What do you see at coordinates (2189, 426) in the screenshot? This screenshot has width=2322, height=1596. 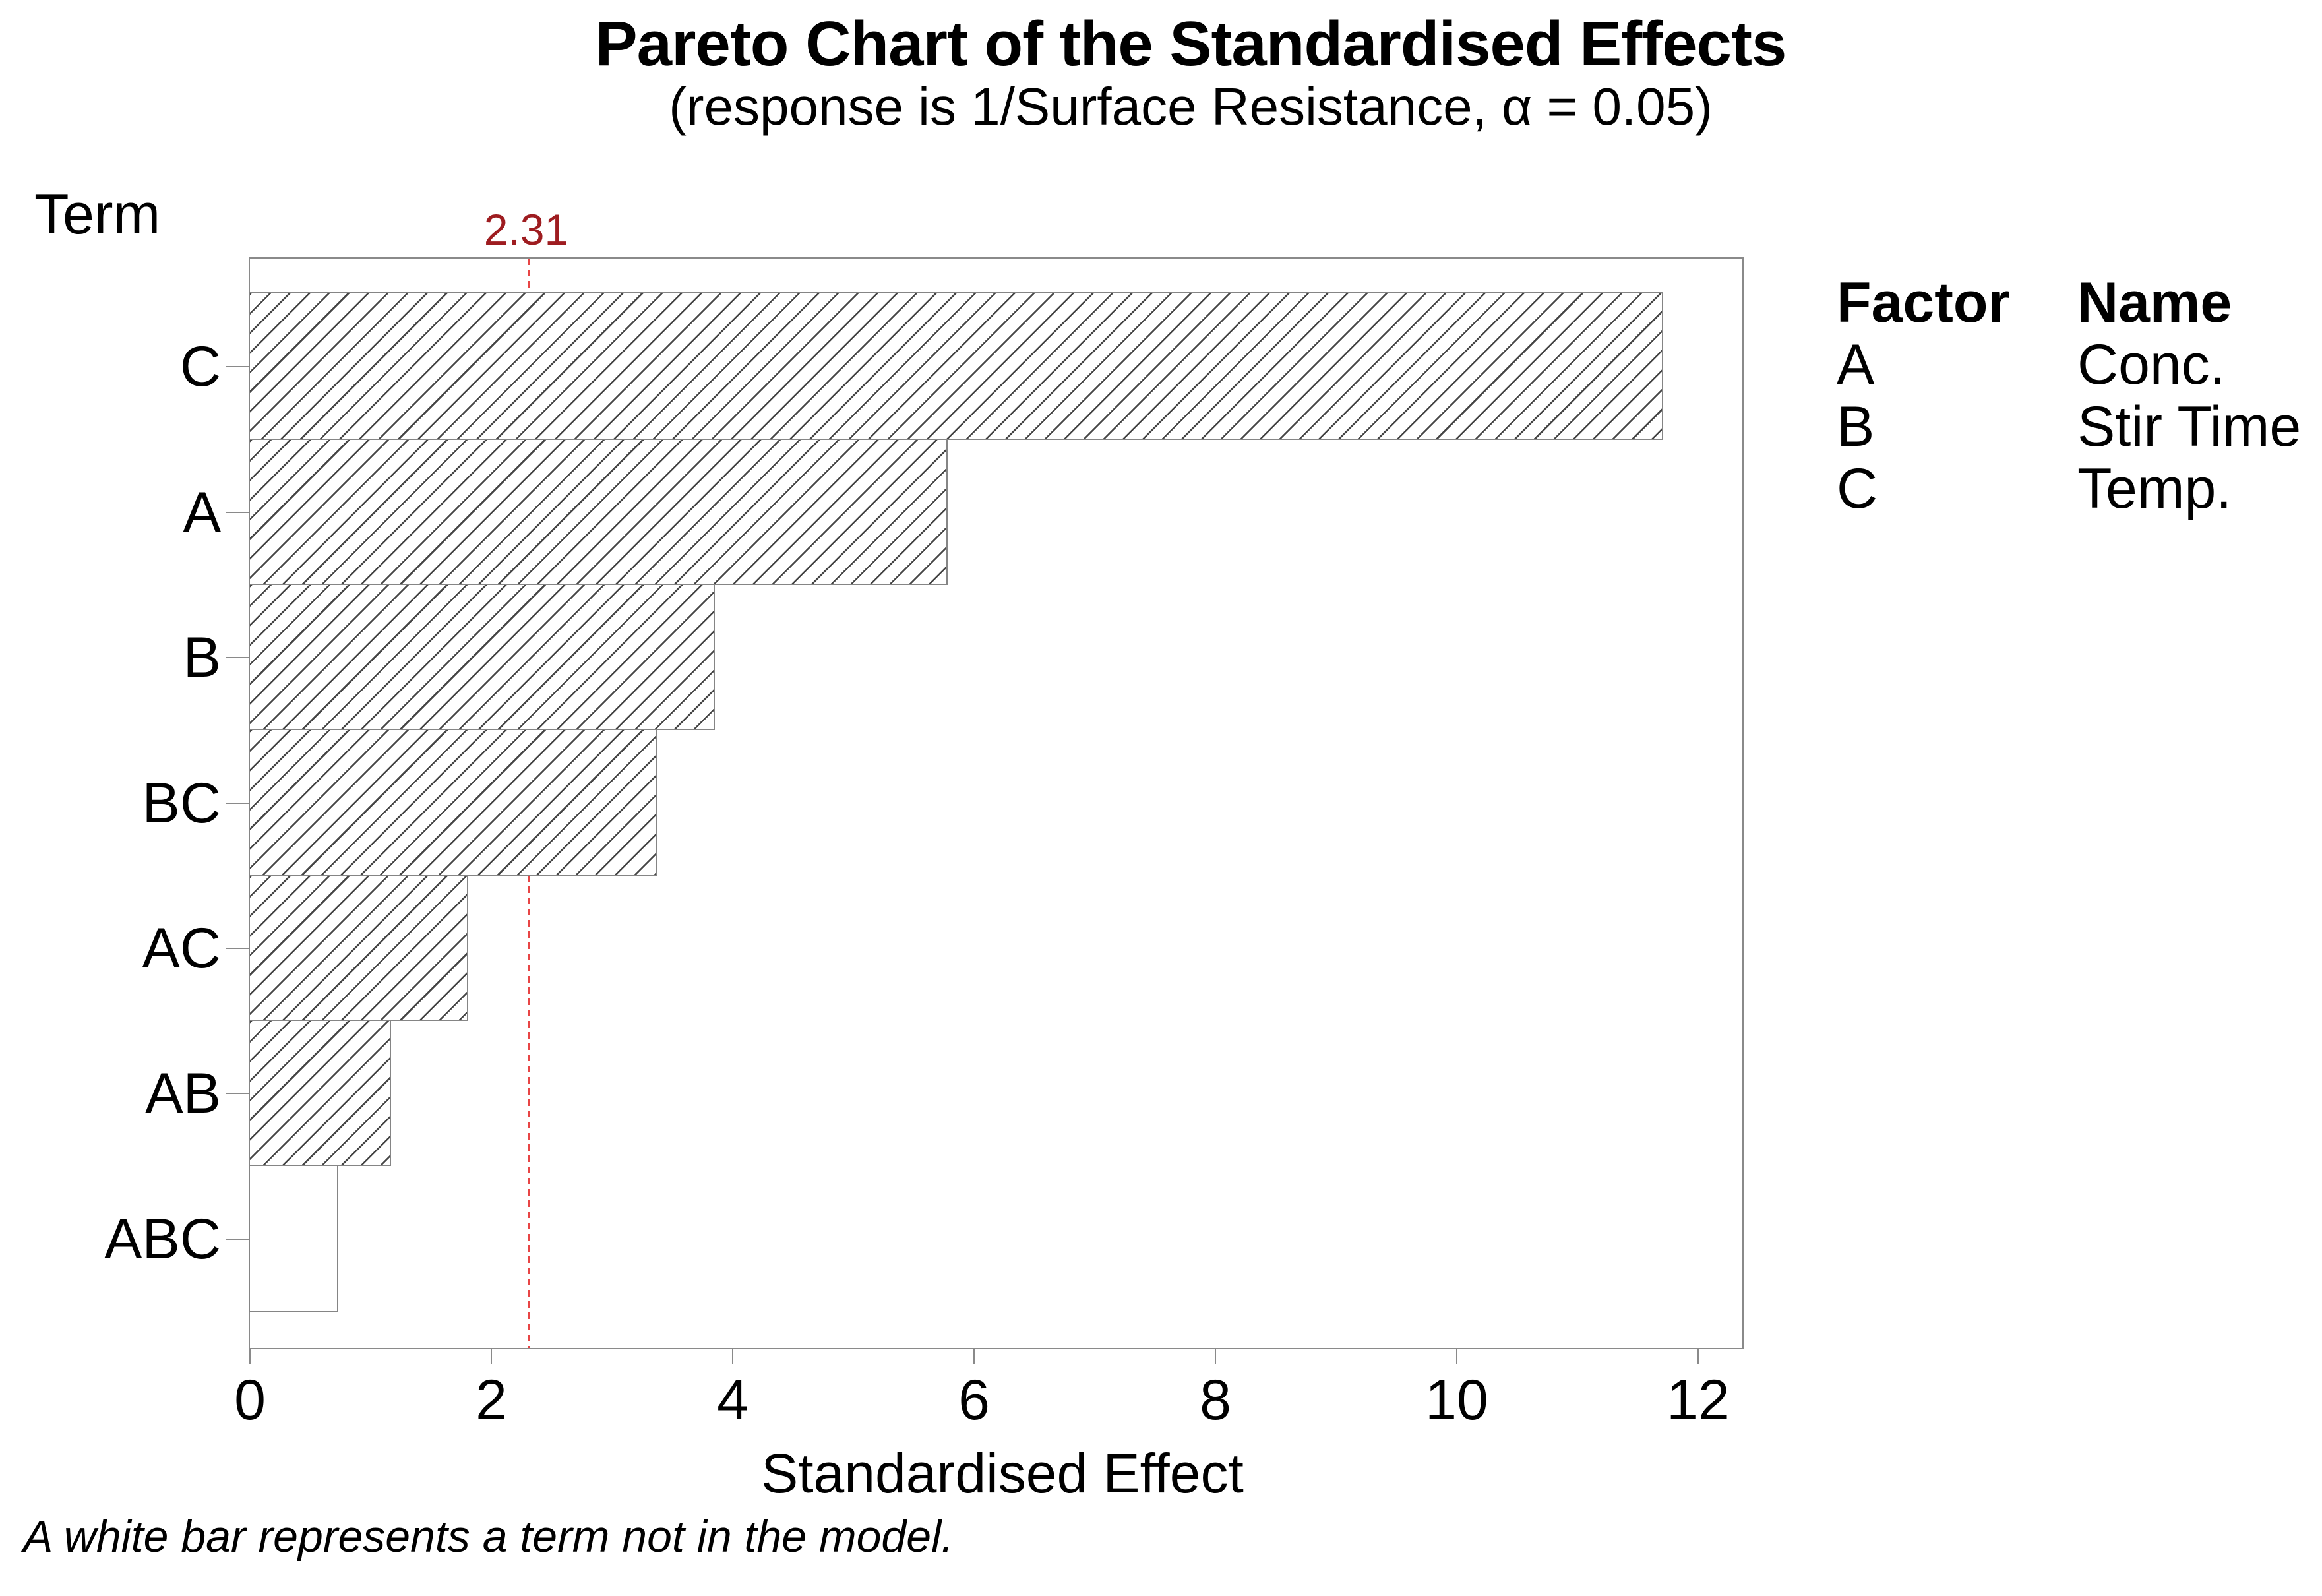 I see `legend-name-B: Stir Time` at bounding box center [2189, 426].